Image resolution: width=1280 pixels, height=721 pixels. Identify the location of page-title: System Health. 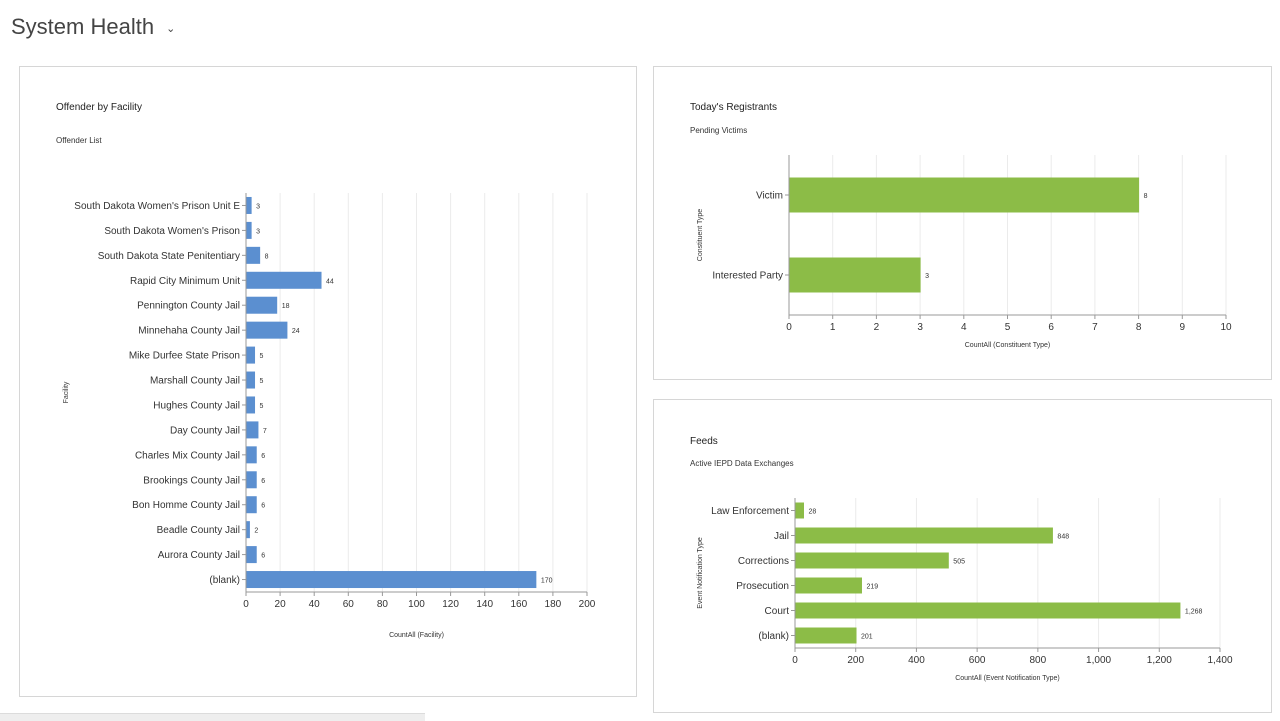
(83, 26).